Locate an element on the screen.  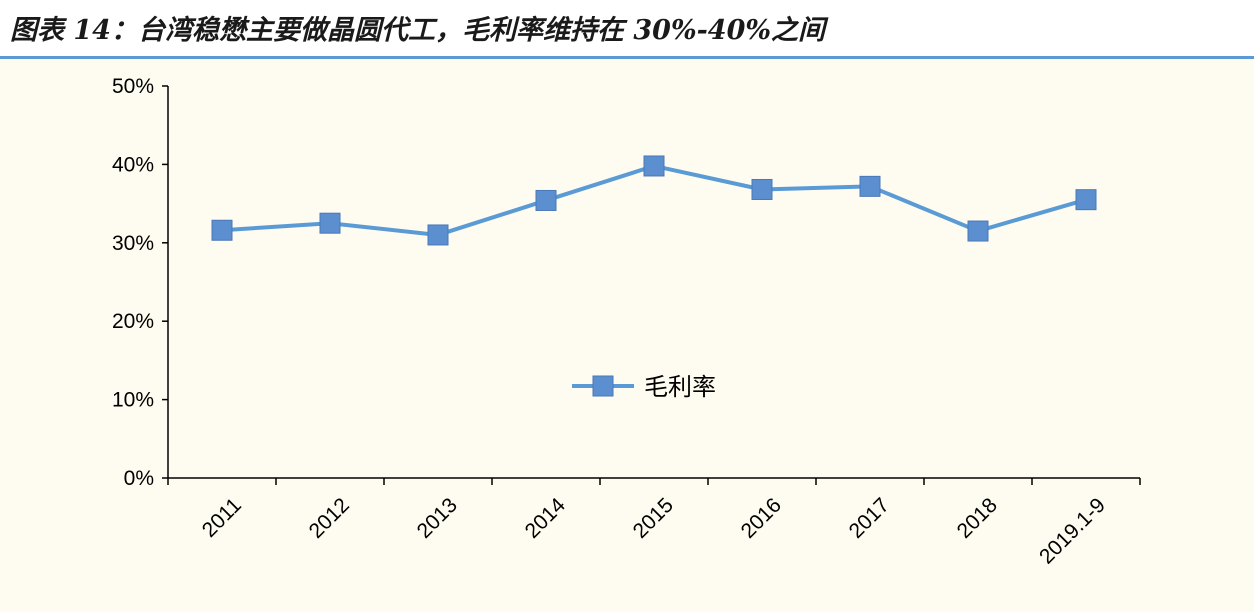
legend-label: 毛利率 is located at coordinates (680, 387).